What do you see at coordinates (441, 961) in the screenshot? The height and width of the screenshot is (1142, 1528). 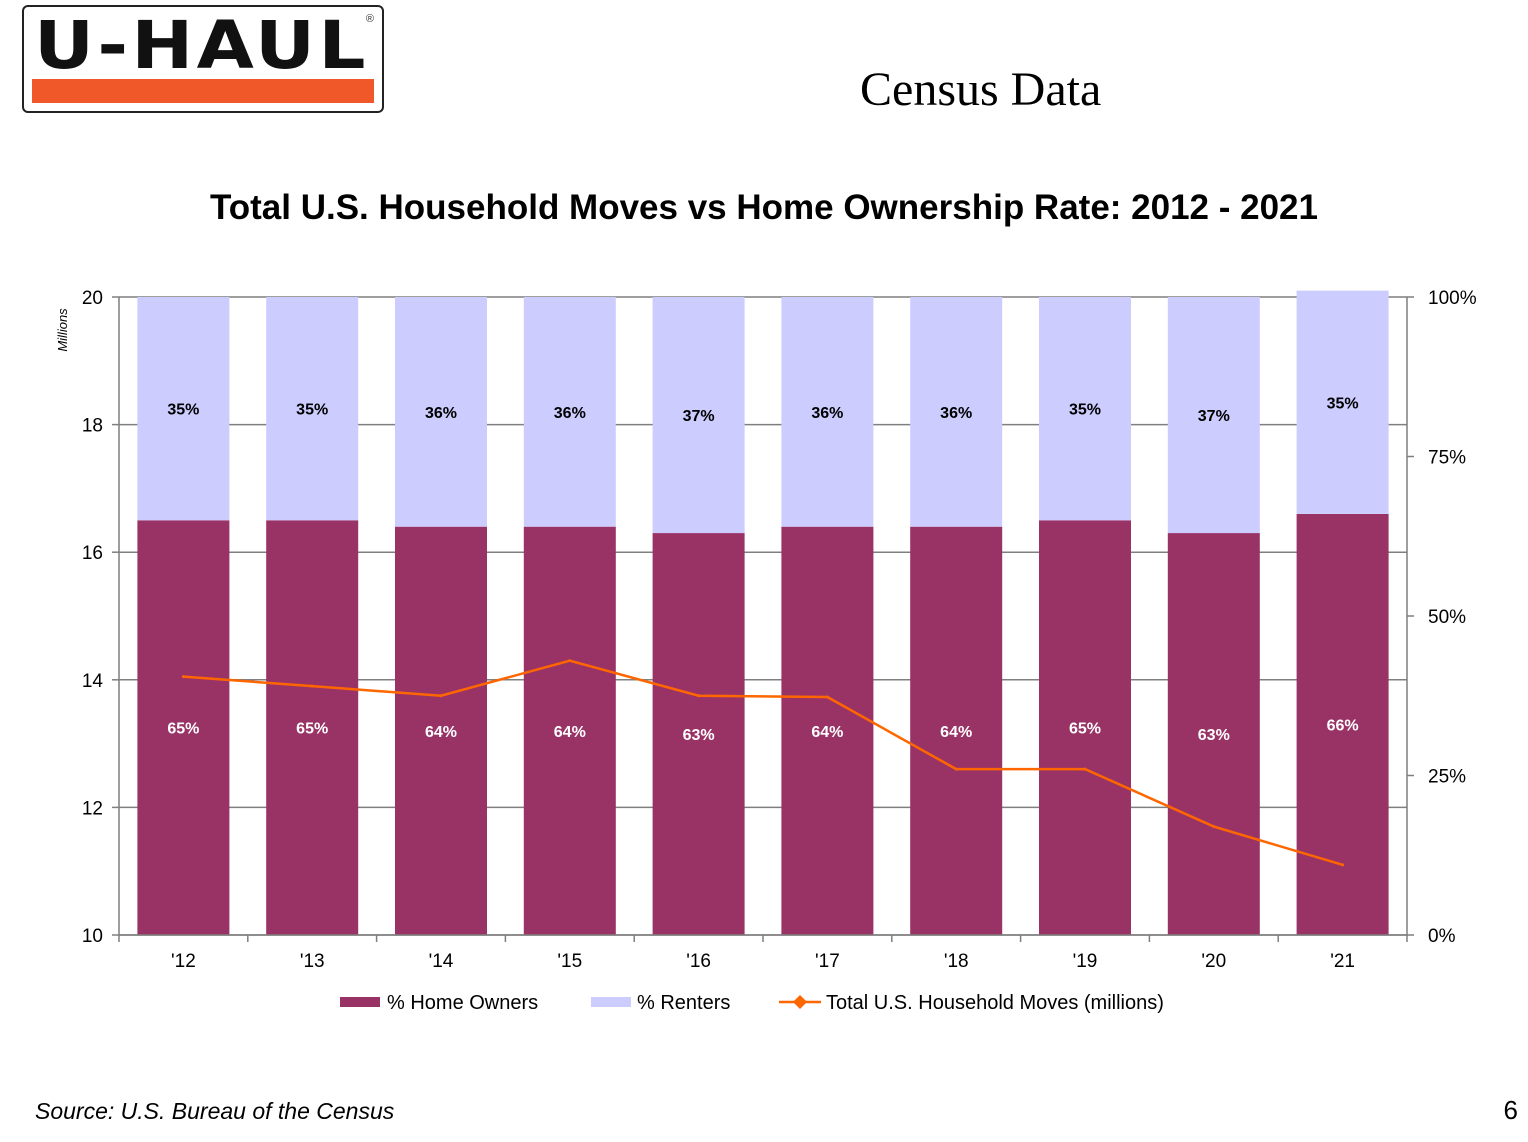 I see `x-tick-label: '14` at bounding box center [441, 961].